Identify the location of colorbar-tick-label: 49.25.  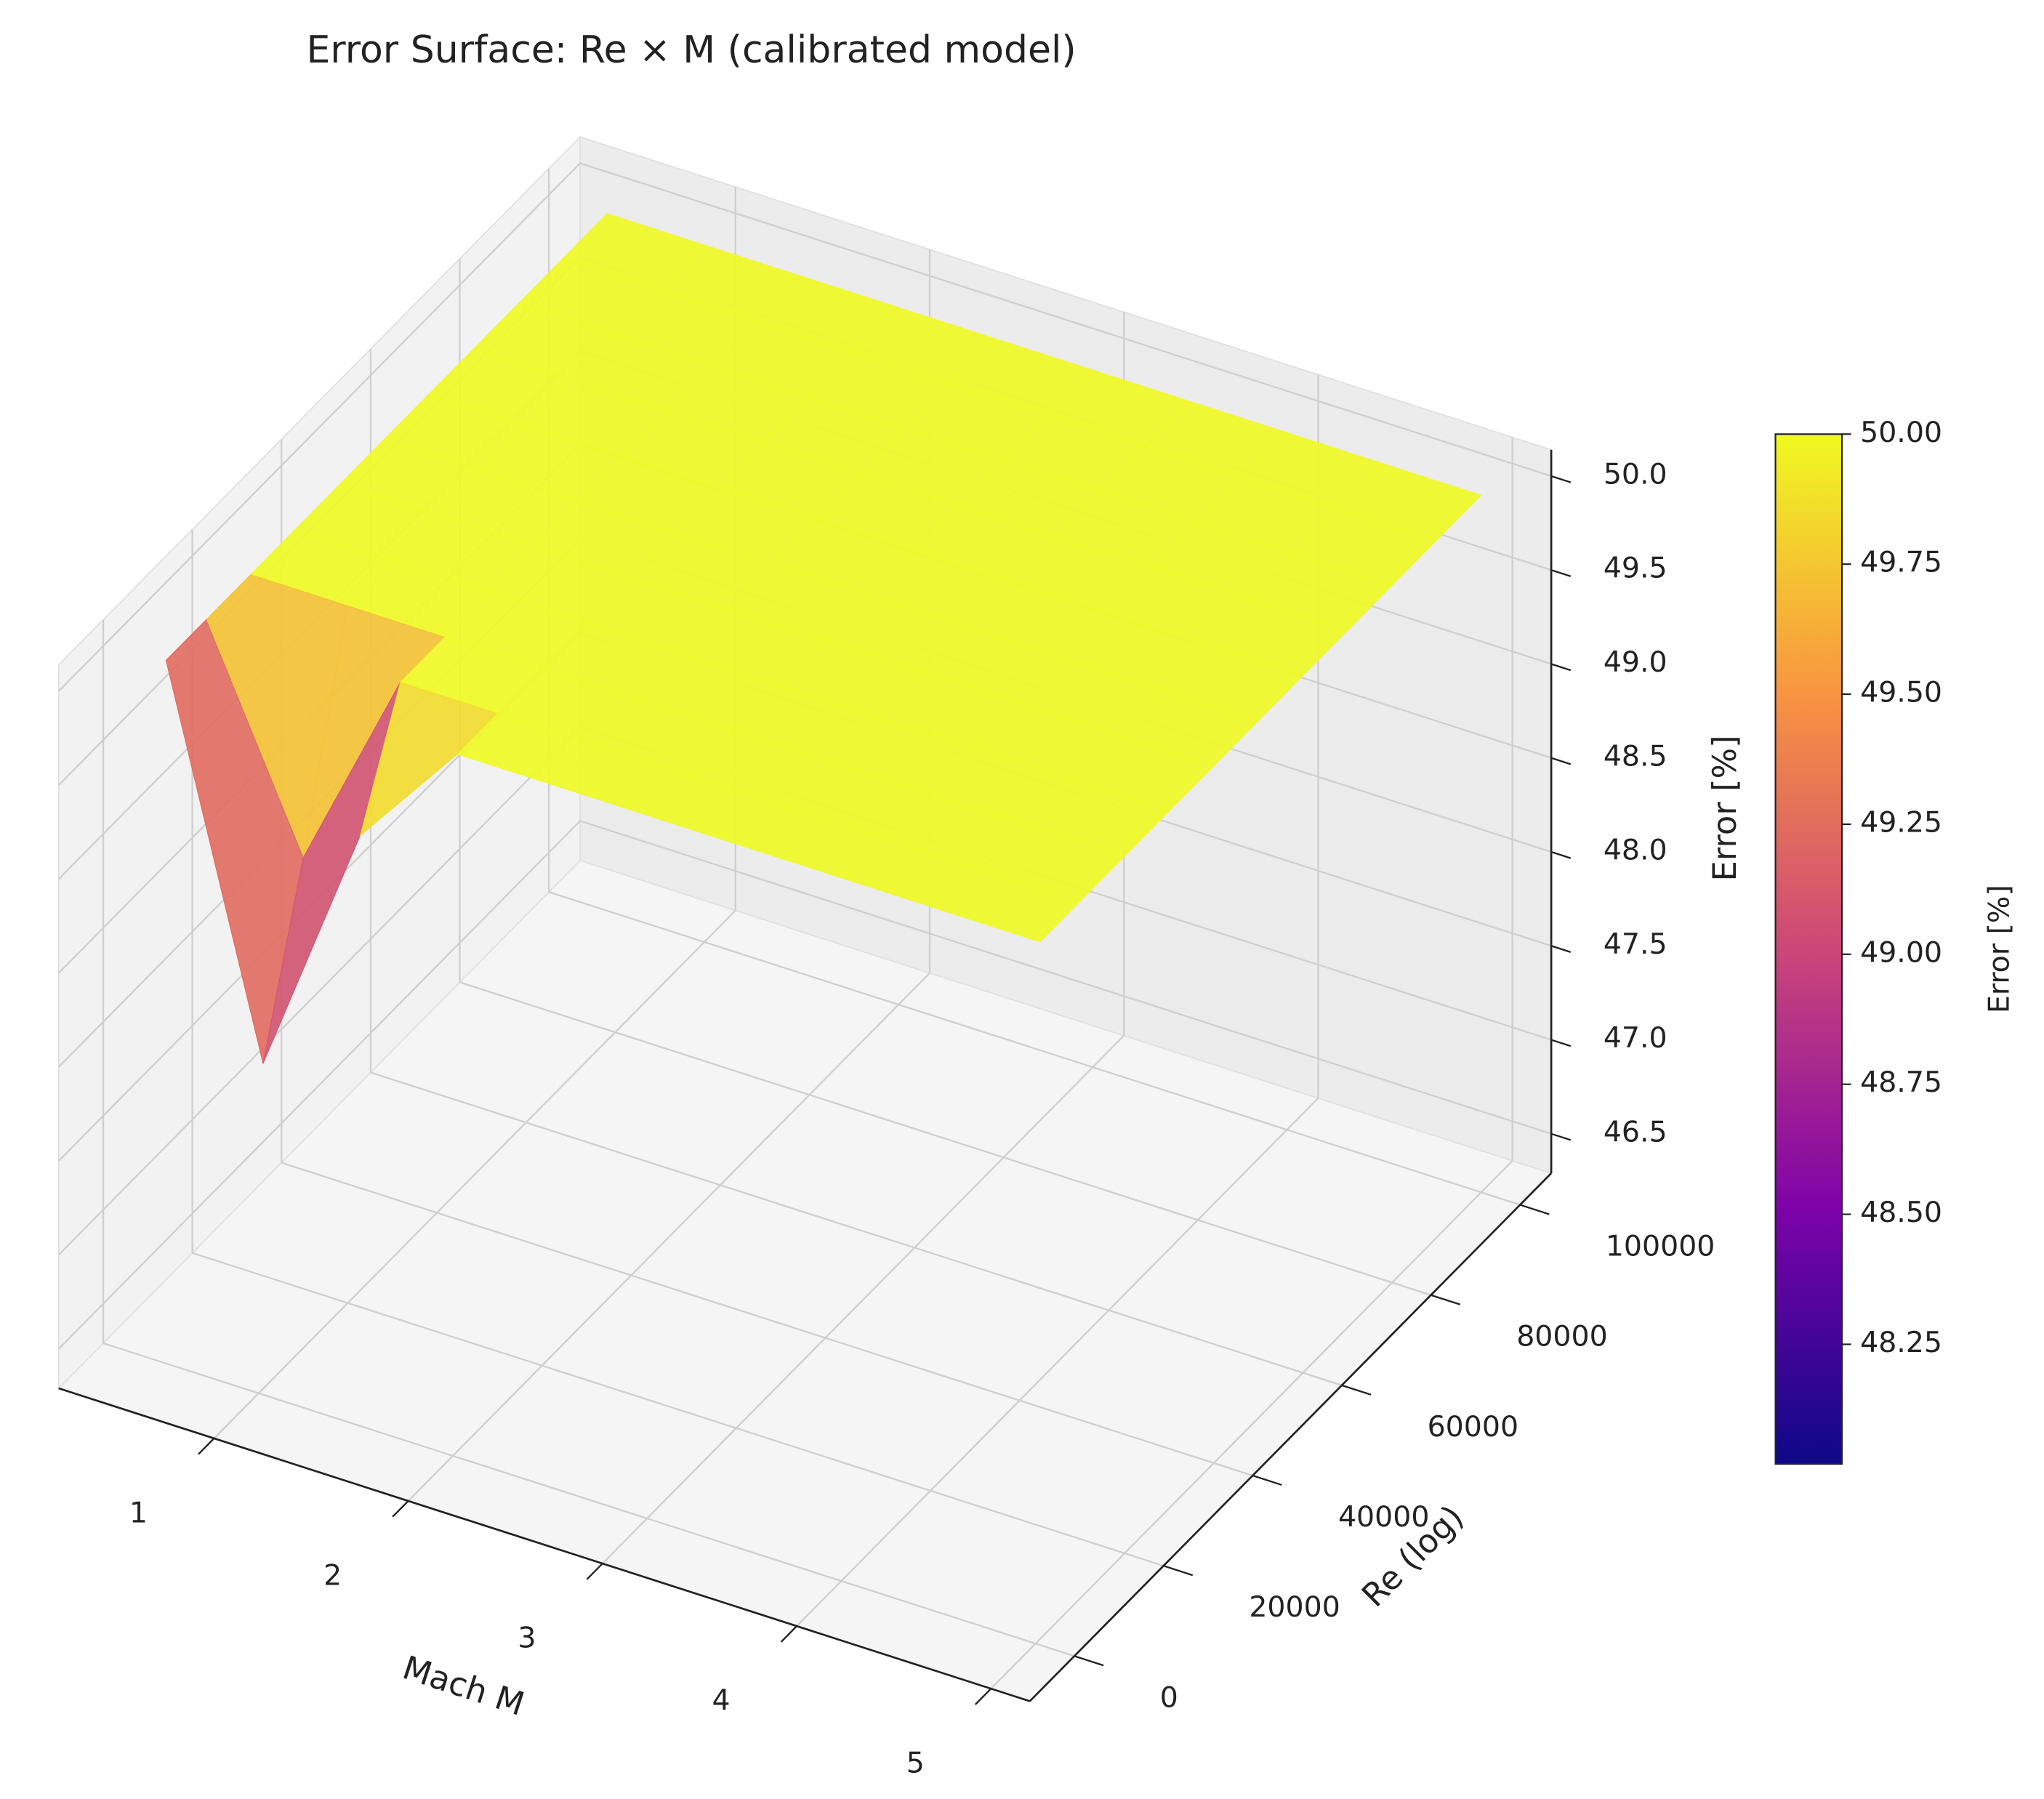
(1901, 822).